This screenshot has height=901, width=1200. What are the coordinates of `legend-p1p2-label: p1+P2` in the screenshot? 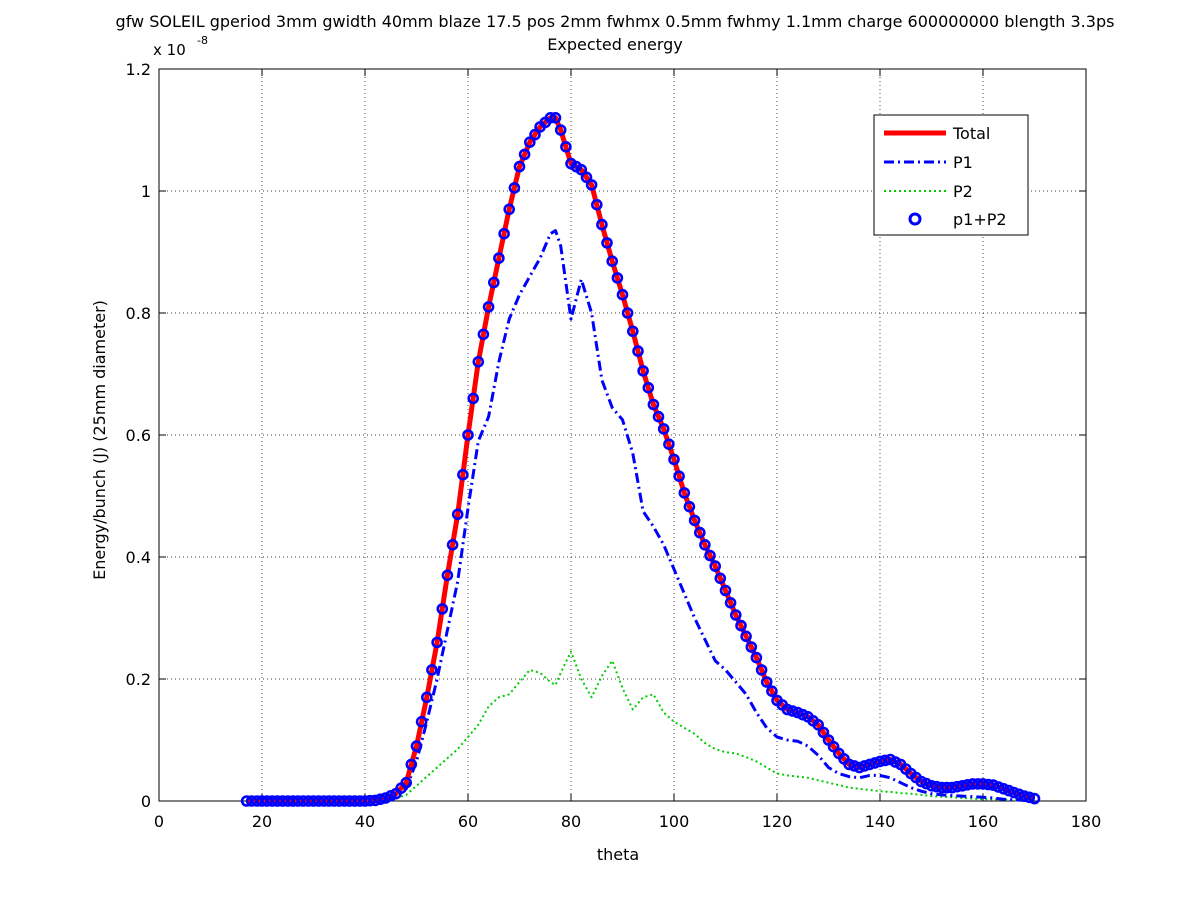 It's located at (980, 219).